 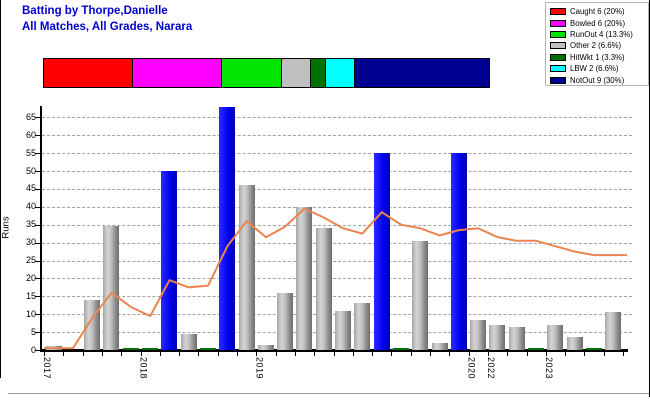 What do you see at coordinates (601, 34) in the screenshot?
I see `legend-label-2: RunOut 4 (13.3%)` at bounding box center [601, 34].